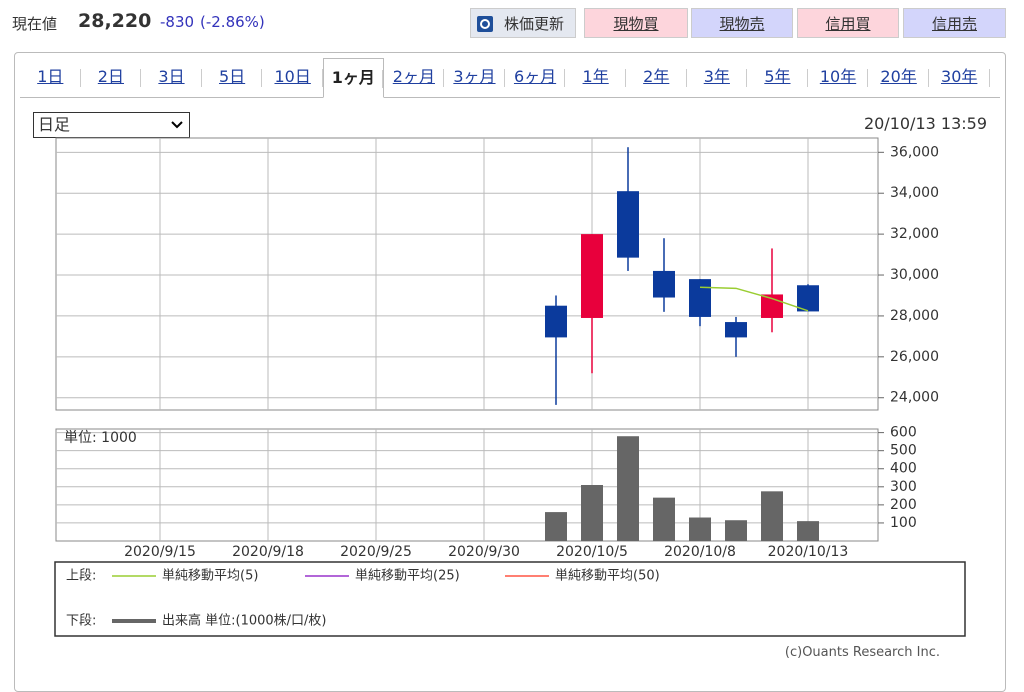 The height and width of the screenshot is (692, 1024). What do you see at coordinates (848, 23) in the screenshot?
I see `button: 信用買` at bounding box center [848, 23].